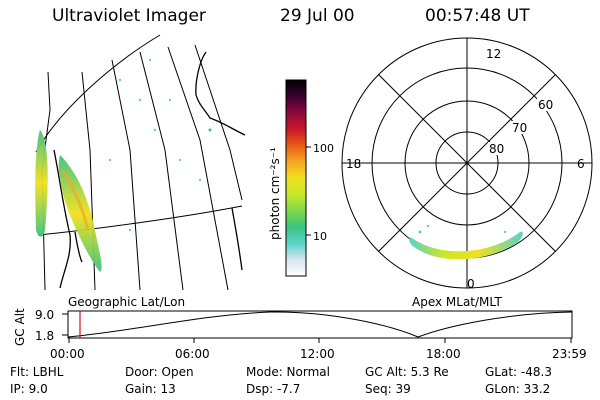 This screenshot has width=600, height=400. I want to click on altitude-curve, so click(320, 324).